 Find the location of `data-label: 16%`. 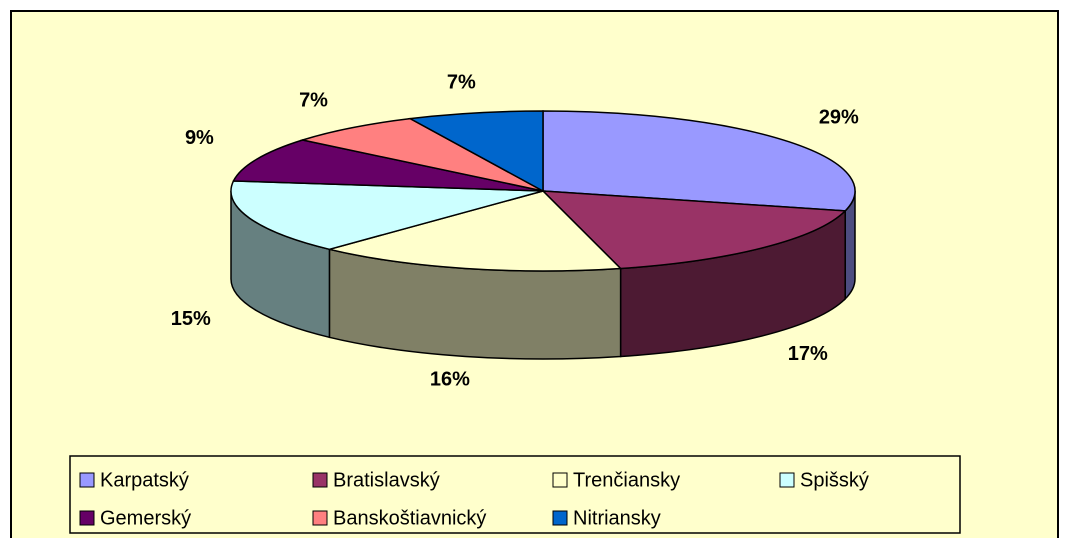

data-label: 16% is located at coordinates (450, 379).